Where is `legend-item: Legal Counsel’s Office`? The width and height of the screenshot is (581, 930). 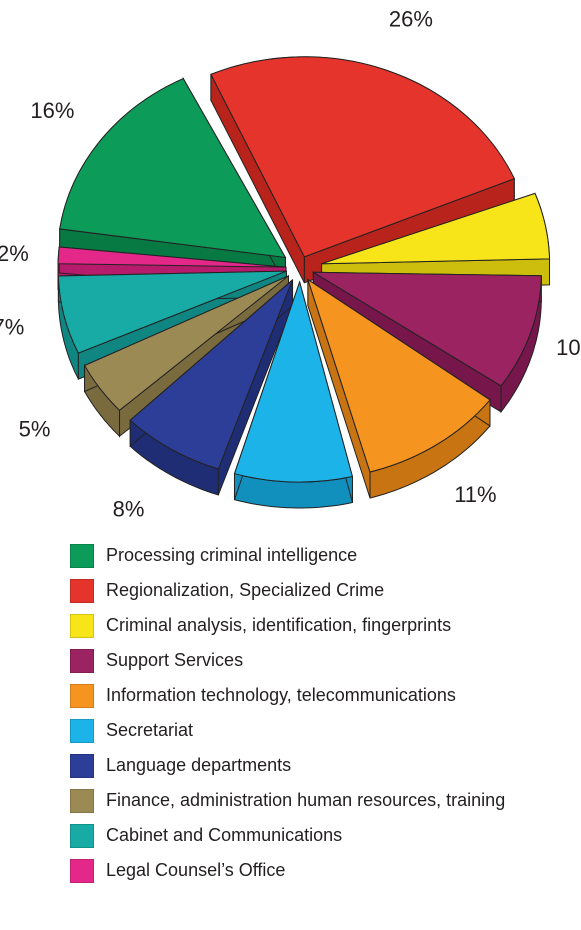 legend-item: Legal Counsel’s Office is located at coordinates (322, 870).